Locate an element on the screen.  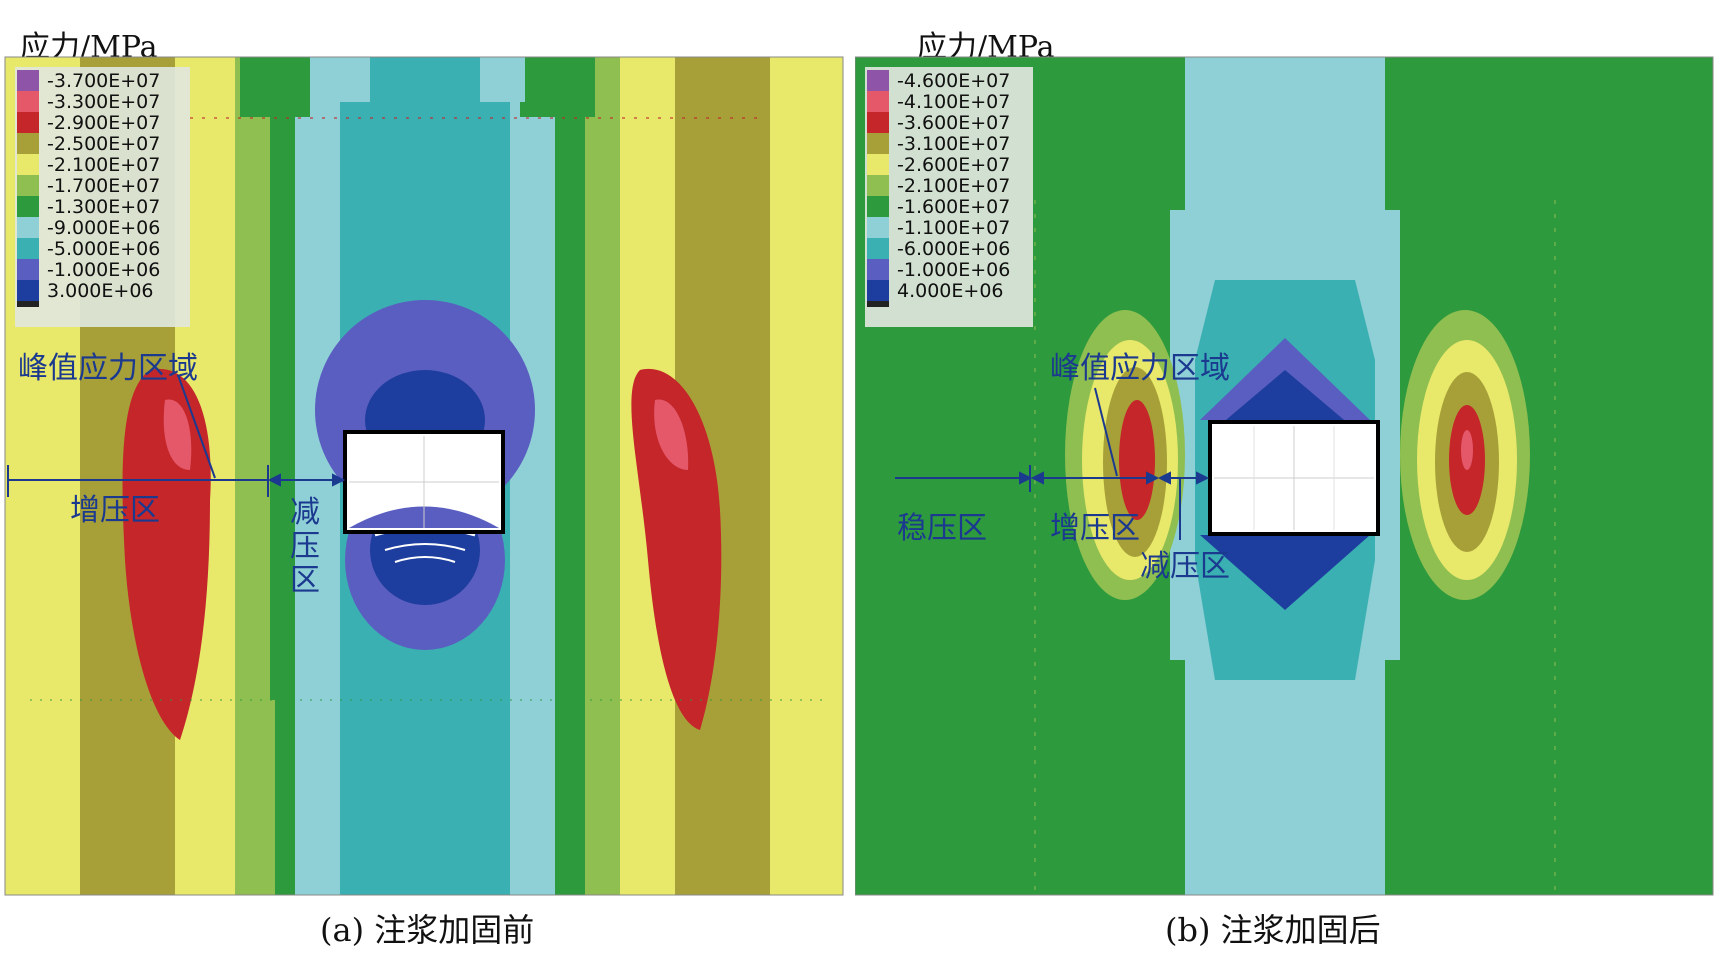
legend-label: -4.100E+07 is located at coordinates (953, 102).